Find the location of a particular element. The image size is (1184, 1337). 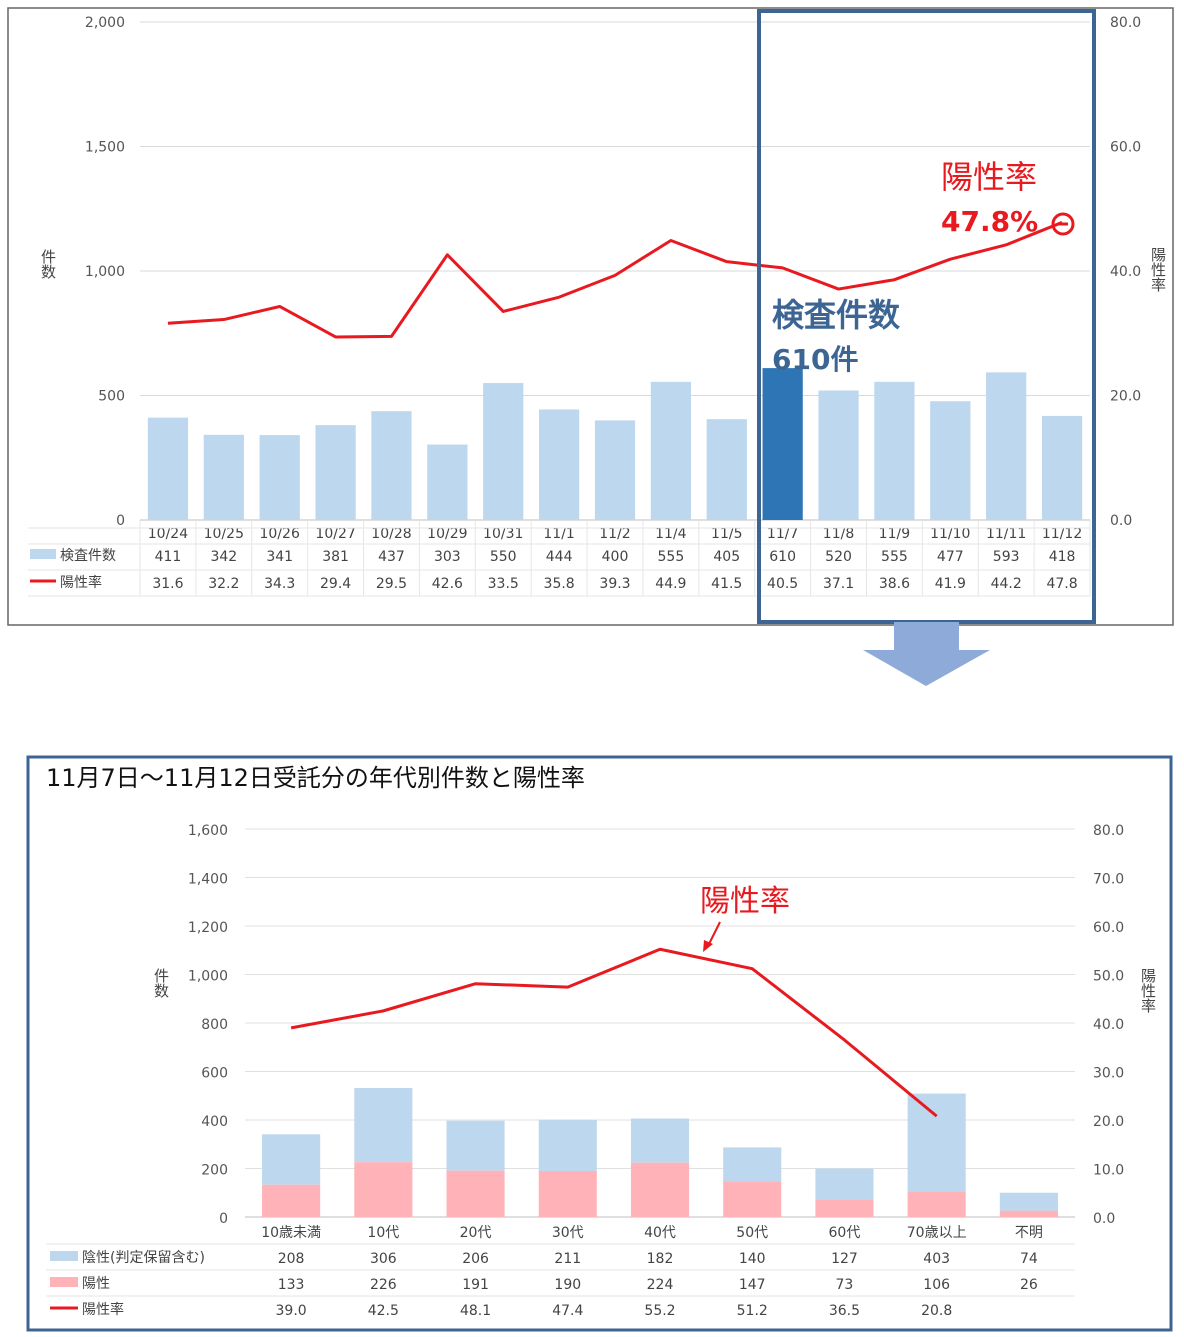

top-category-label: 11/10 is located at coordinates (950, 534).